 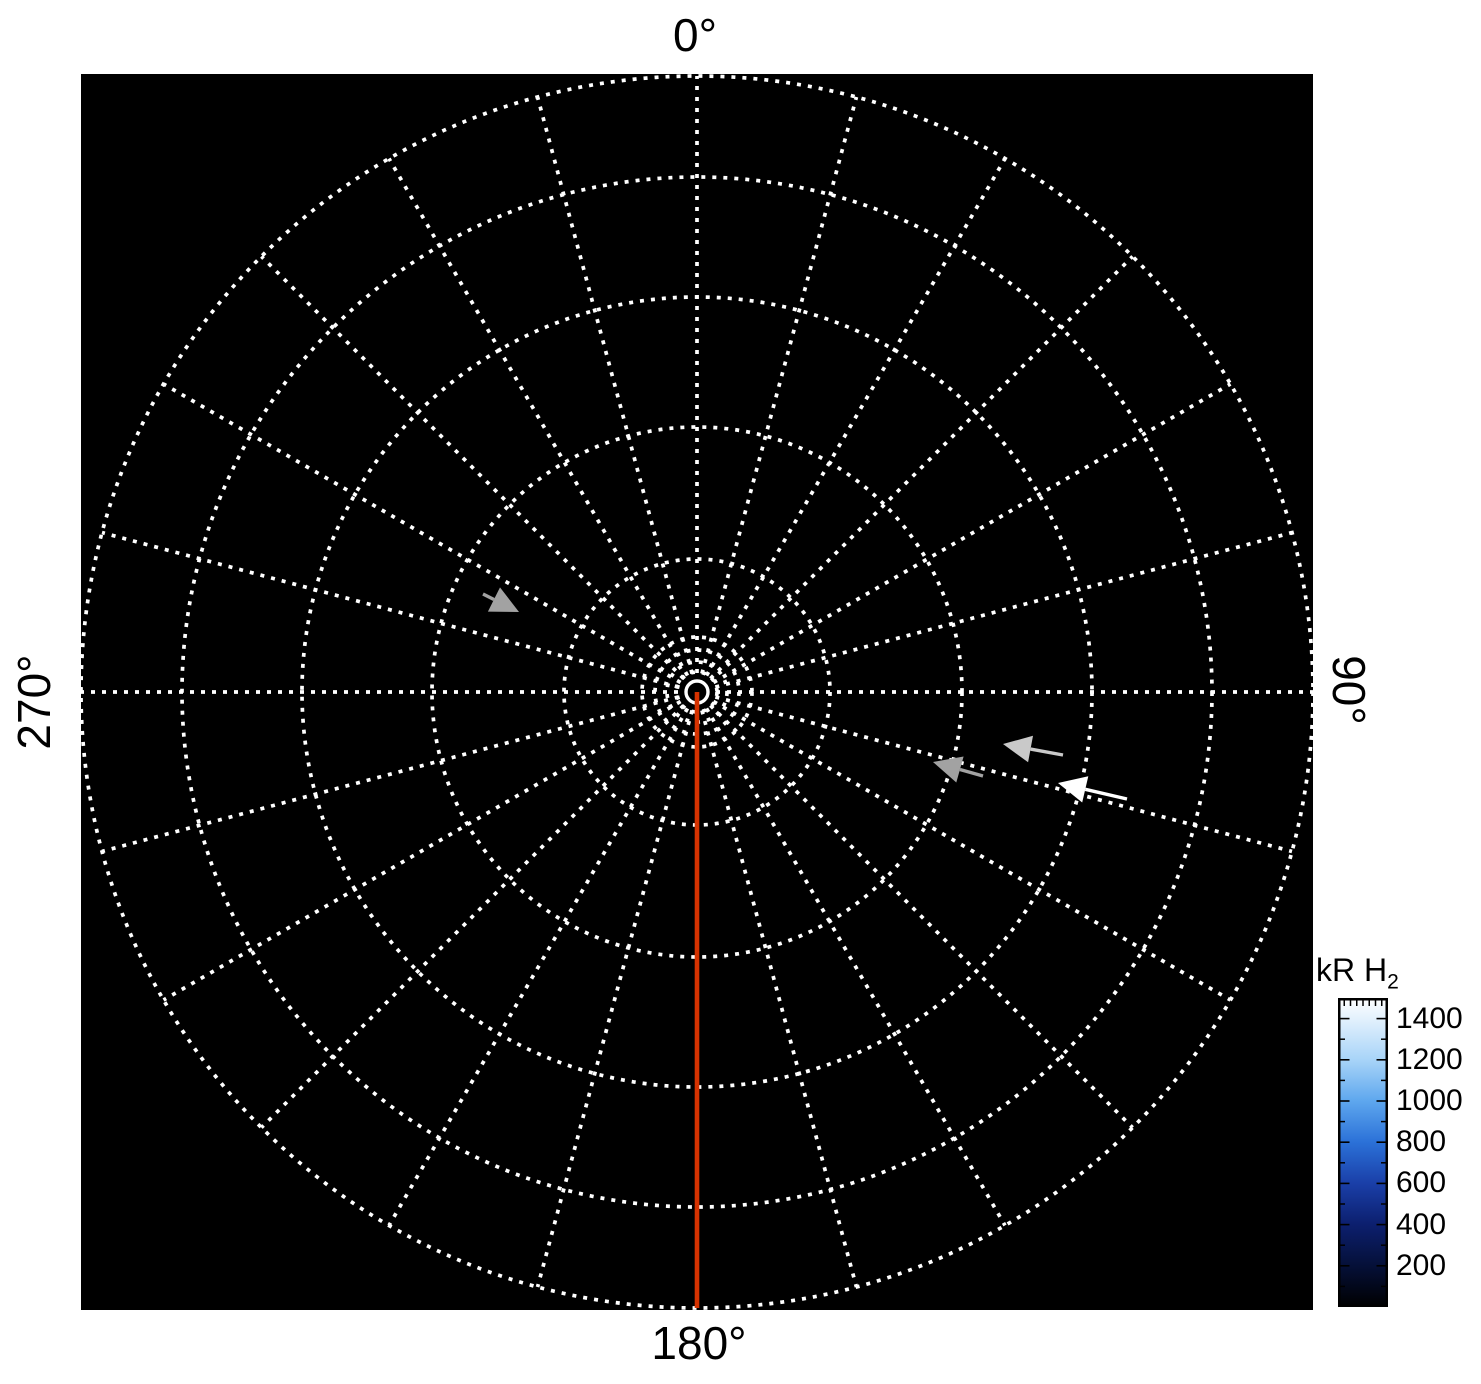 What do you see at coordinates (699, 1343) in the screenshot?
I see `angle-label-180: 180°` at bounding box center [699, 1343].